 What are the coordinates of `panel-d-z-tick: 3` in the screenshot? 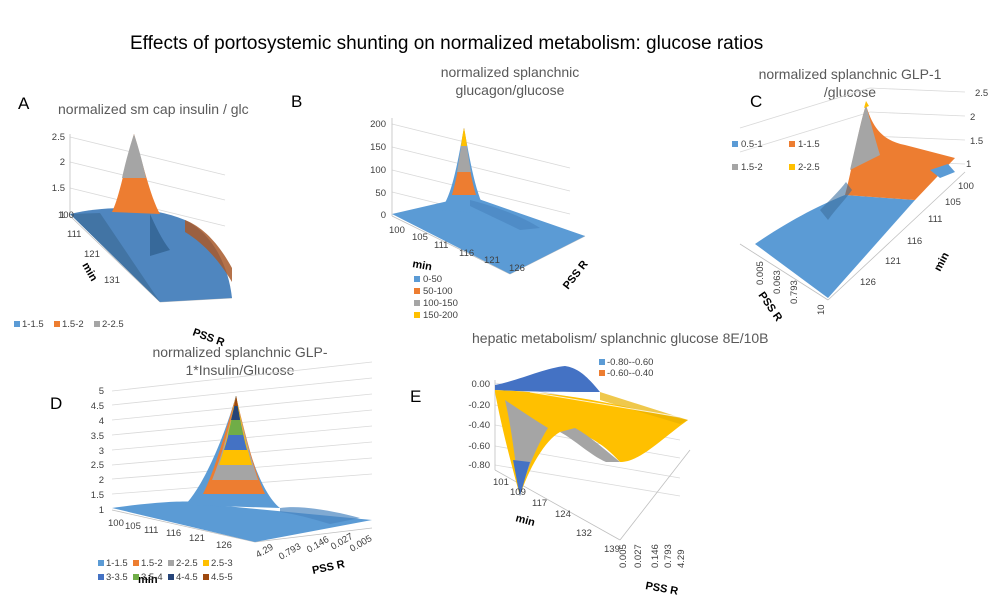 It's located at (101, 451).